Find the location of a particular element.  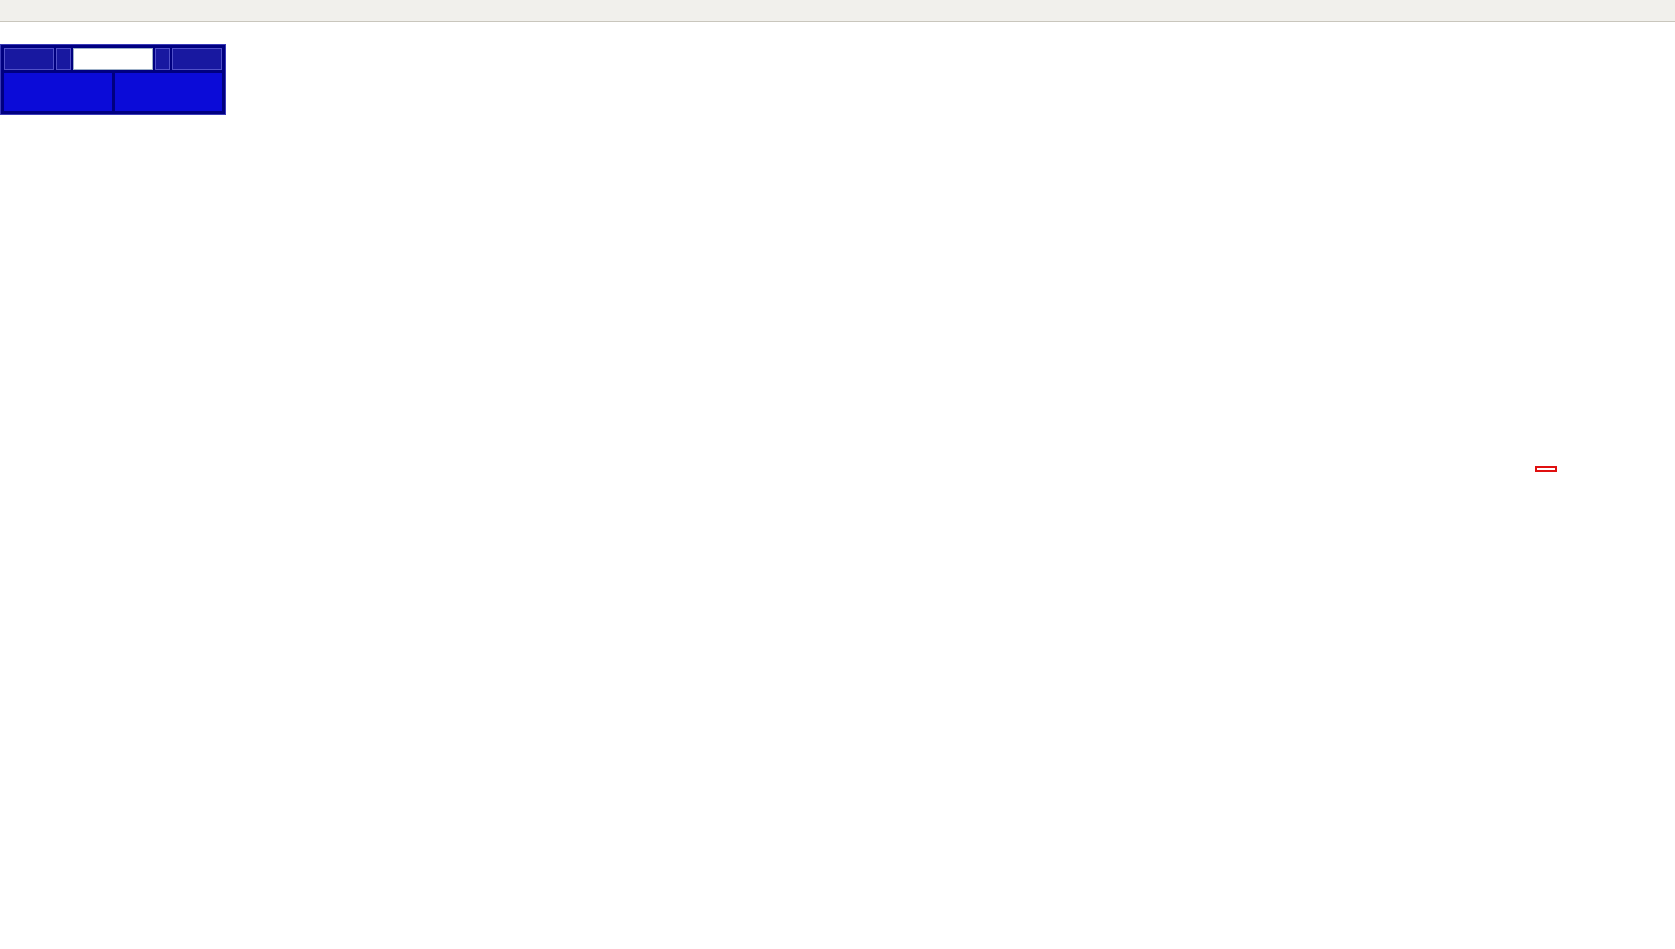

buy-price-display is located at coordinates (168, 92).